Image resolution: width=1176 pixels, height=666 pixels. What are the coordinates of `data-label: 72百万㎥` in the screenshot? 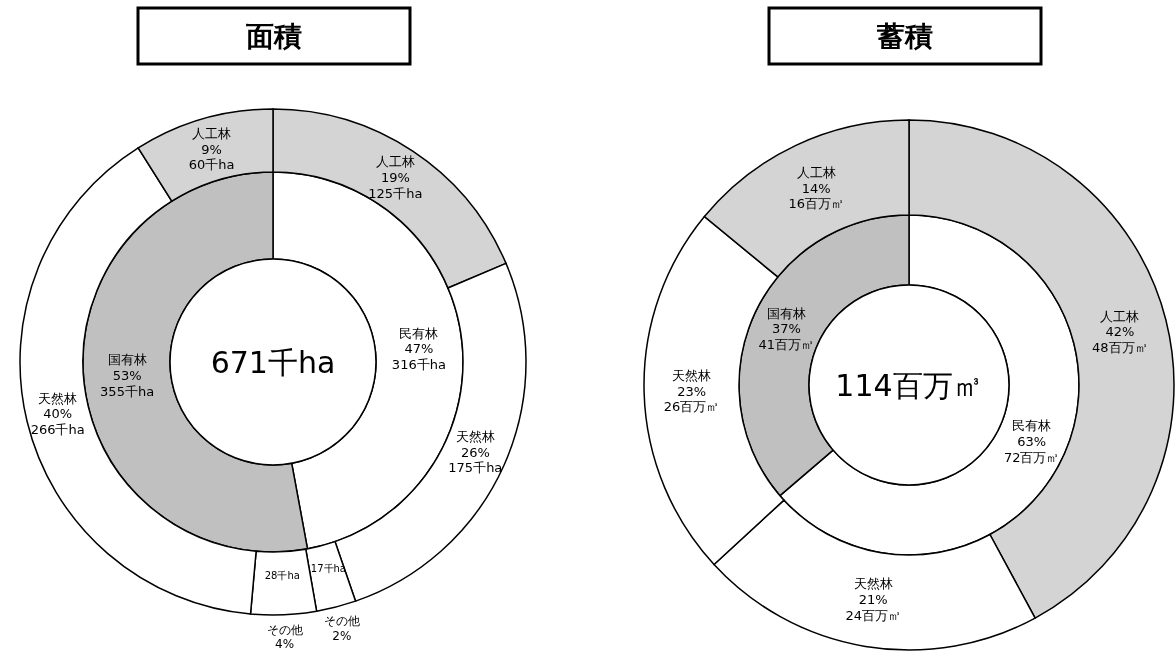 It's located at (1031, 457).